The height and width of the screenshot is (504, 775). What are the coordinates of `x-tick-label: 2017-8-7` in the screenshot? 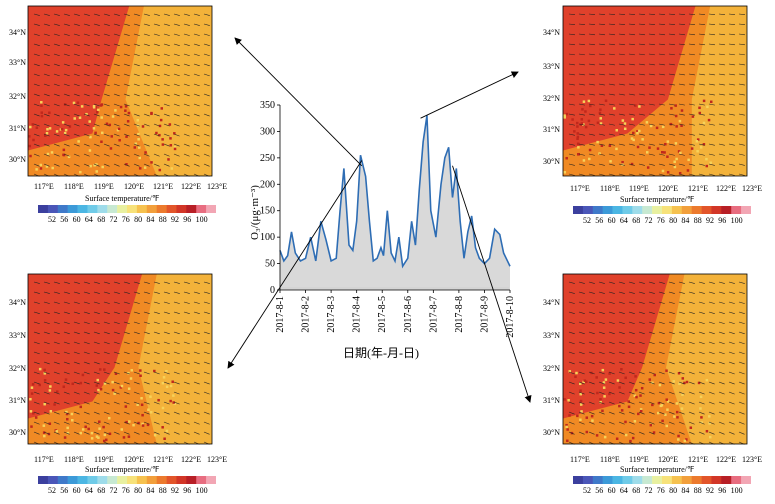 It's located at (433, 314).